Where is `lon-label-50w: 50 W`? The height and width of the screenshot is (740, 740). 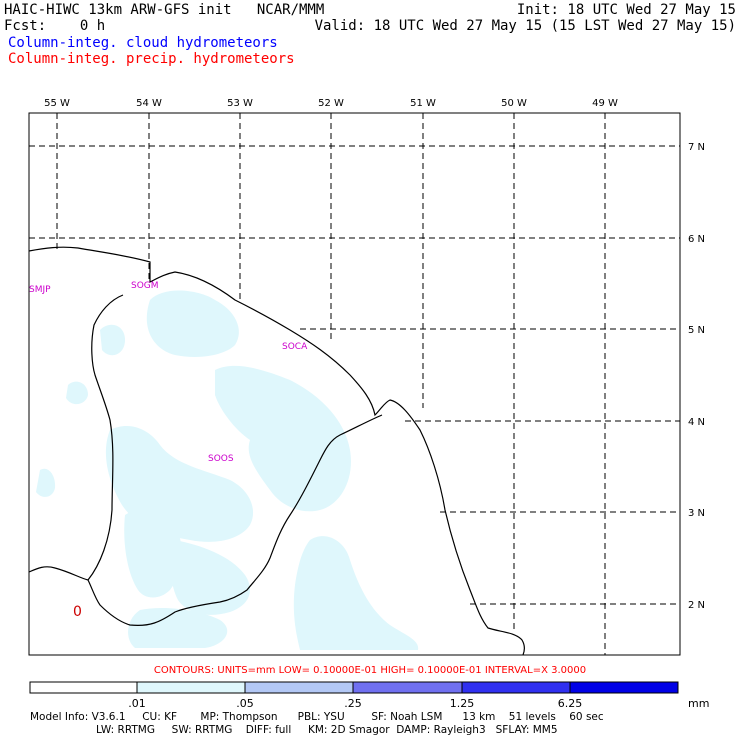
lon-label-50w: 50 W is located at coordinates (514, 103).